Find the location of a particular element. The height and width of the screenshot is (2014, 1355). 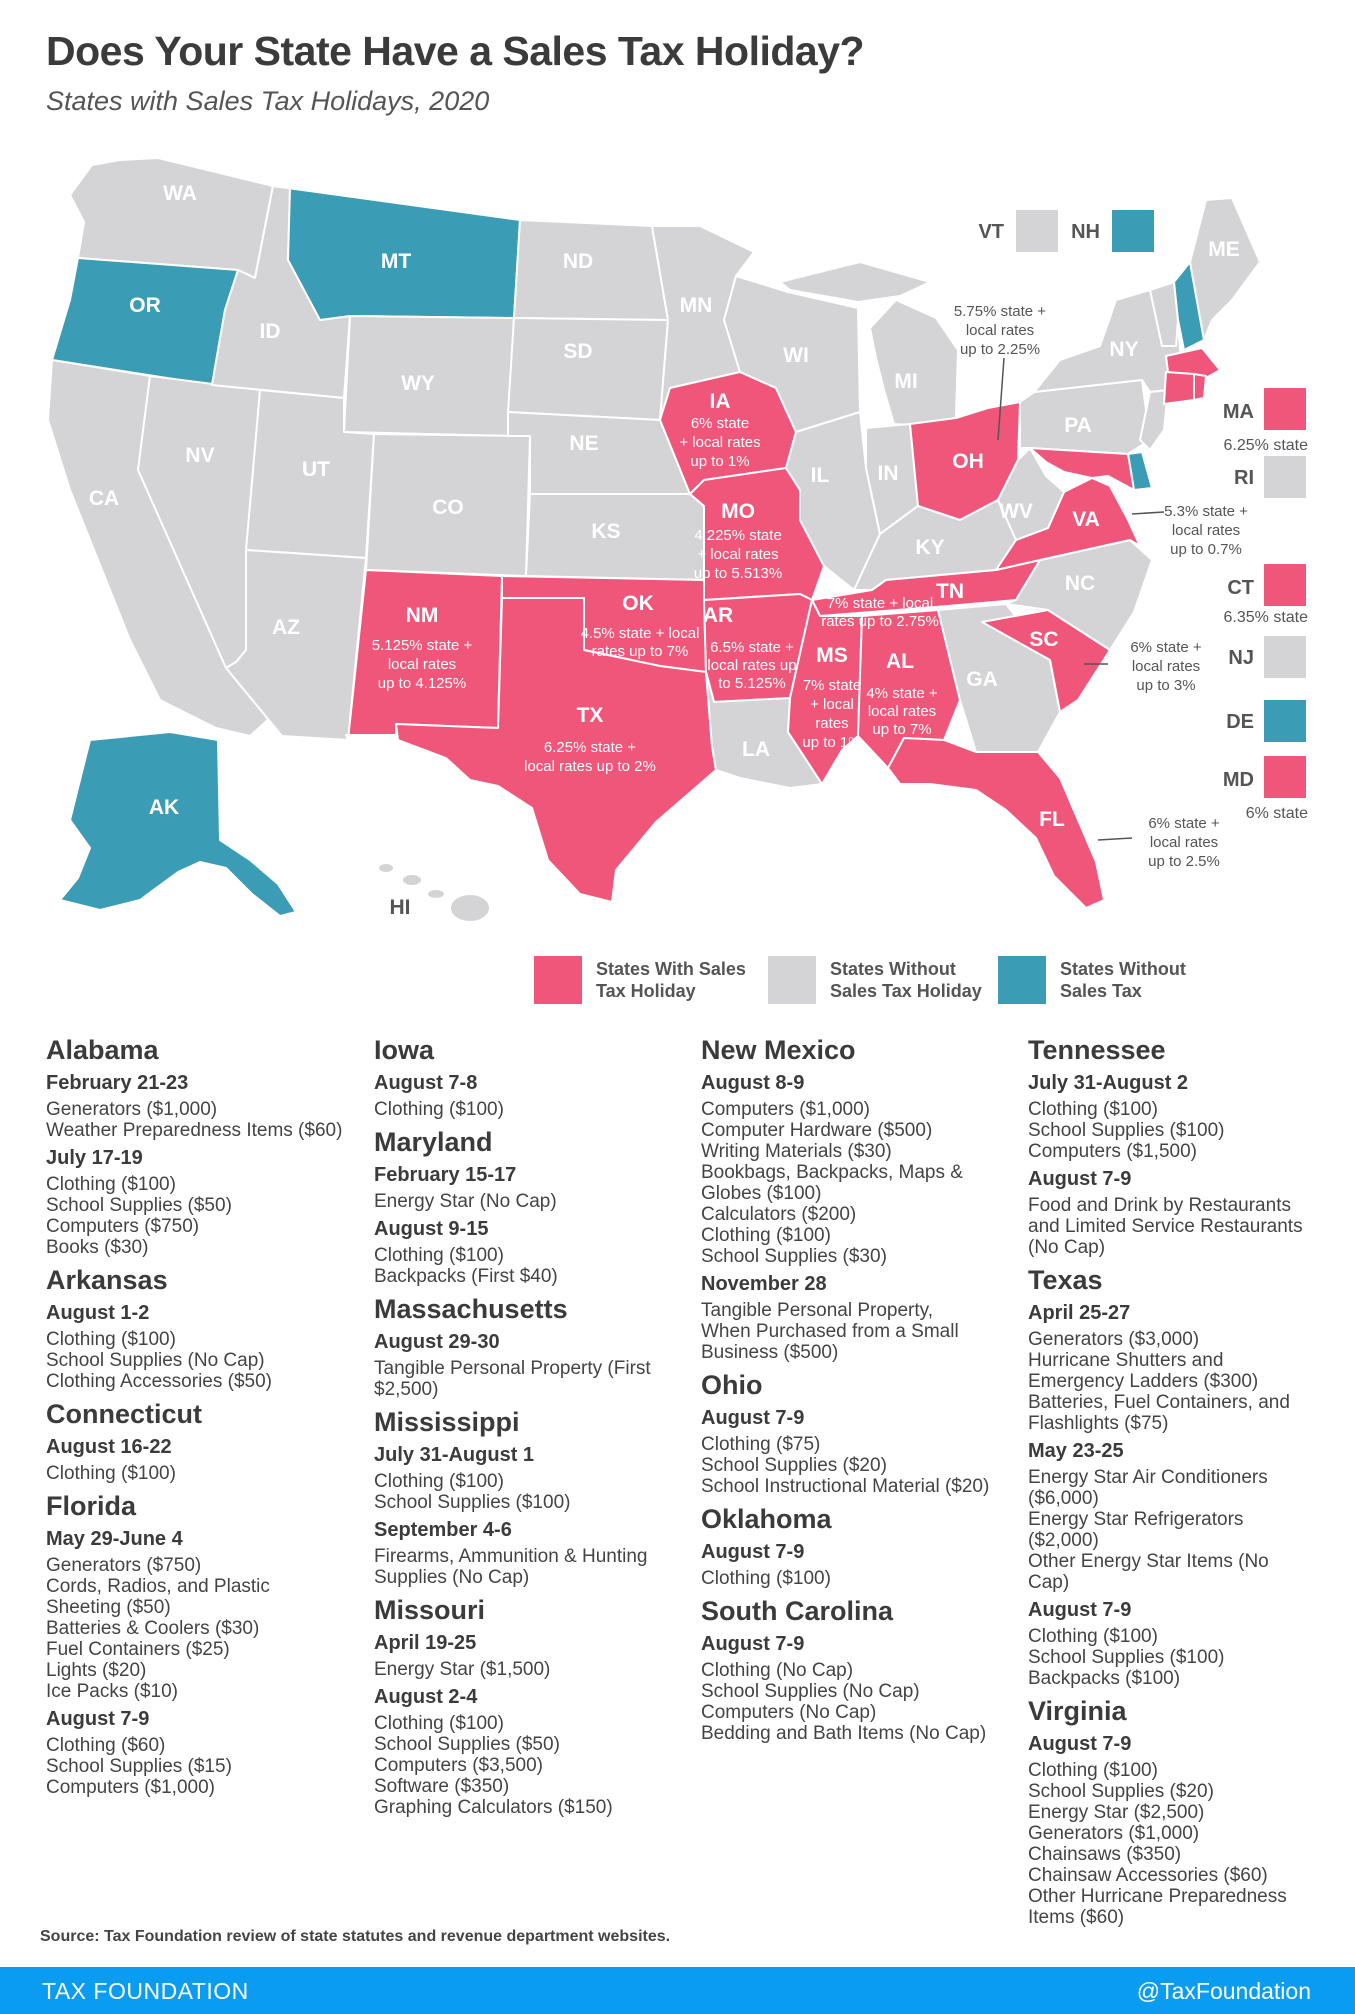

holiday-item: Calculators ($200) is located at coordinates (779, 1214).